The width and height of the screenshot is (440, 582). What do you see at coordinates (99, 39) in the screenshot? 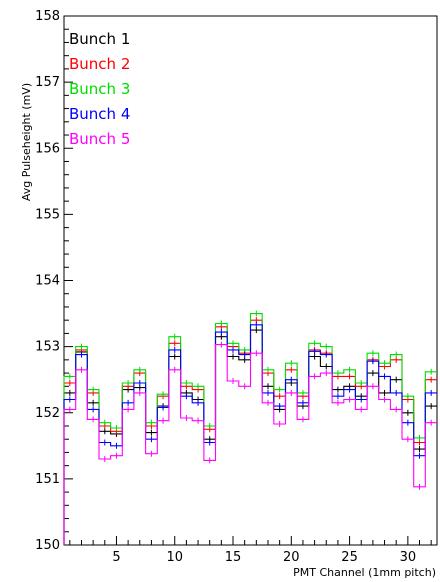
I see `legend-entry: Bunch 1` at bounding box center [99, 39].